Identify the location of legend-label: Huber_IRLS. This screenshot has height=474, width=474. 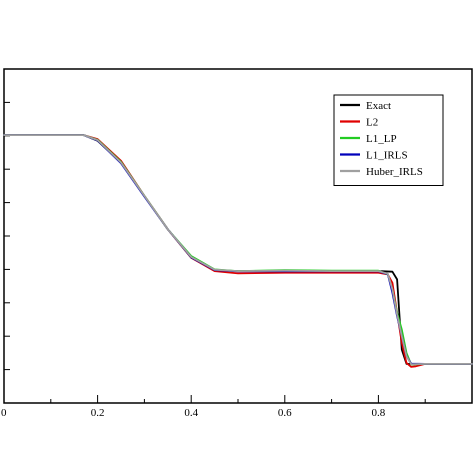
(394, 172).